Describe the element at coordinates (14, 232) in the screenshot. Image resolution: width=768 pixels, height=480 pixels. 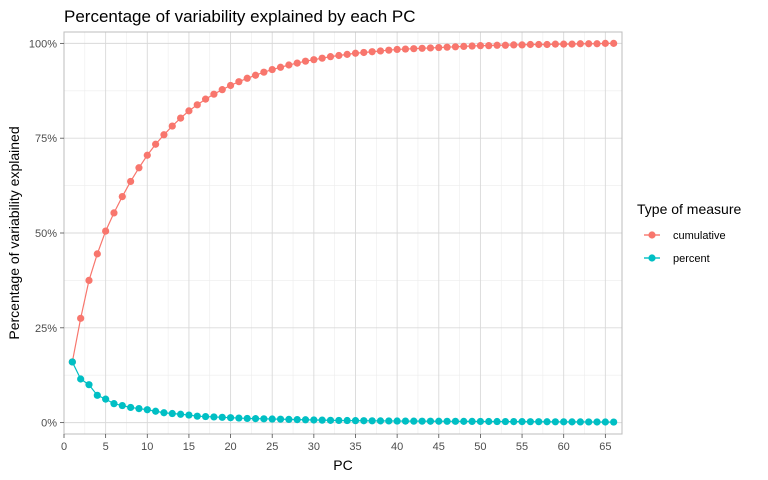
I see `y-axis-title: Percentage of variability explained` at that location.